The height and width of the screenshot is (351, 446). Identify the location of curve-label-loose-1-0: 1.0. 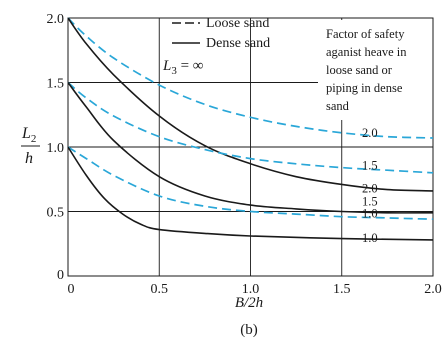
(370, 214).